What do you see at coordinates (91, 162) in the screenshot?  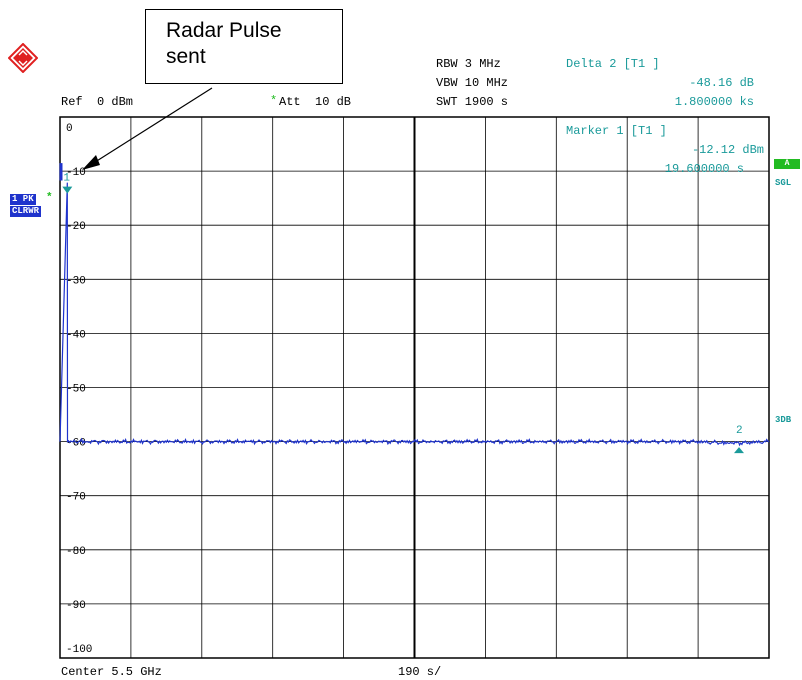 I see `callout-arrowhead` at bounding box center [91, 162].